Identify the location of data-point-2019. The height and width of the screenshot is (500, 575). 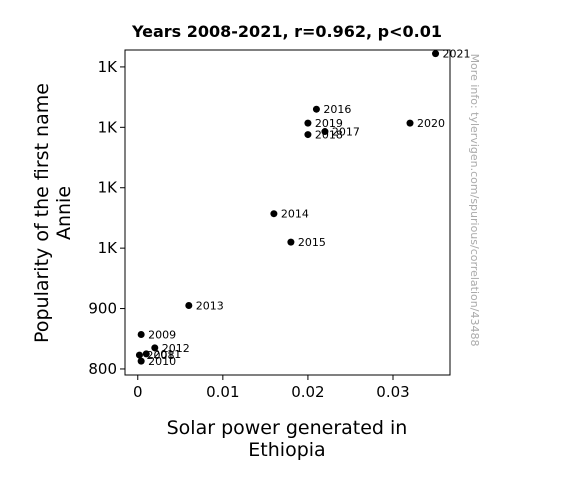
(308, 123).